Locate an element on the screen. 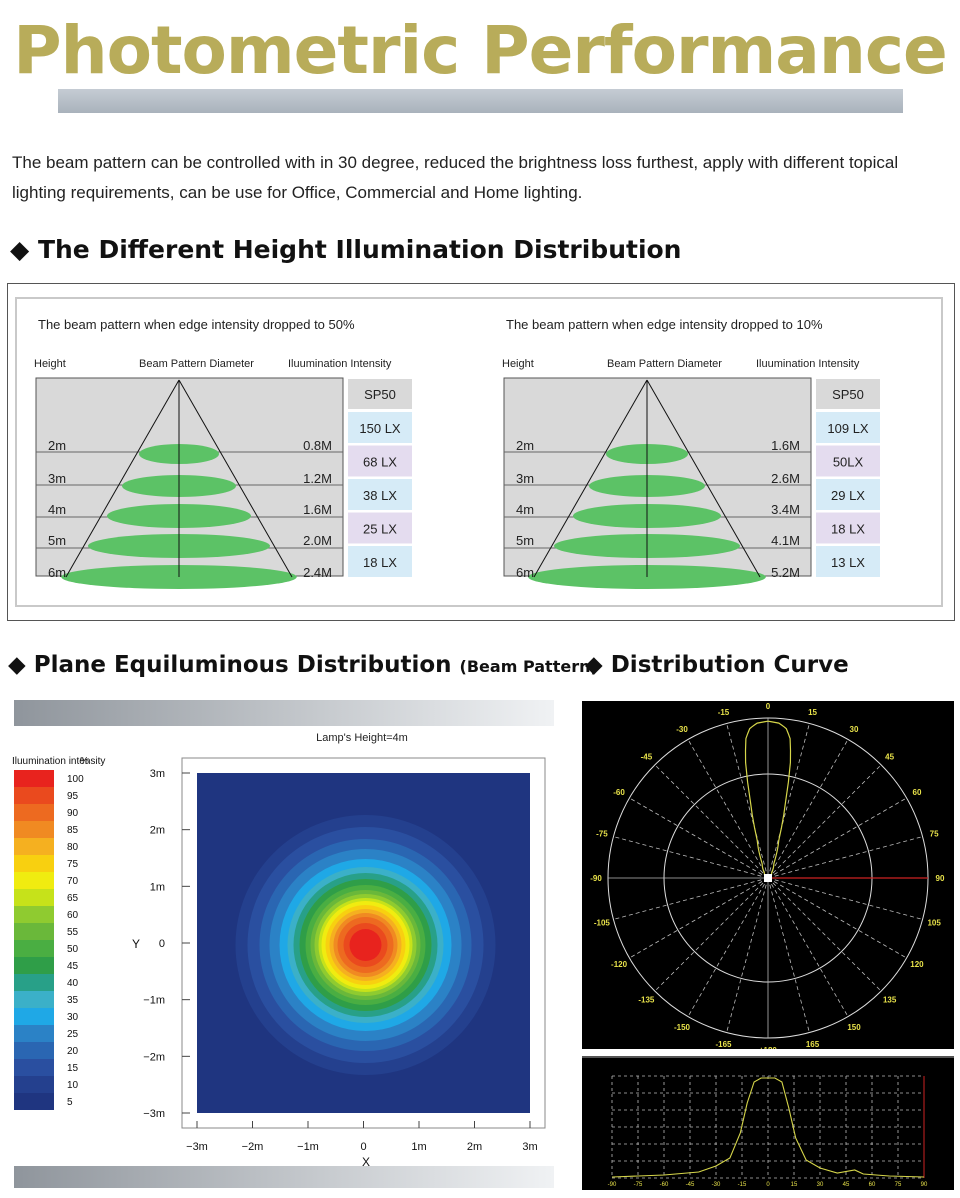 The image size is (960, 1198). lux-value: 50LX is located at coordinates (848, 462).